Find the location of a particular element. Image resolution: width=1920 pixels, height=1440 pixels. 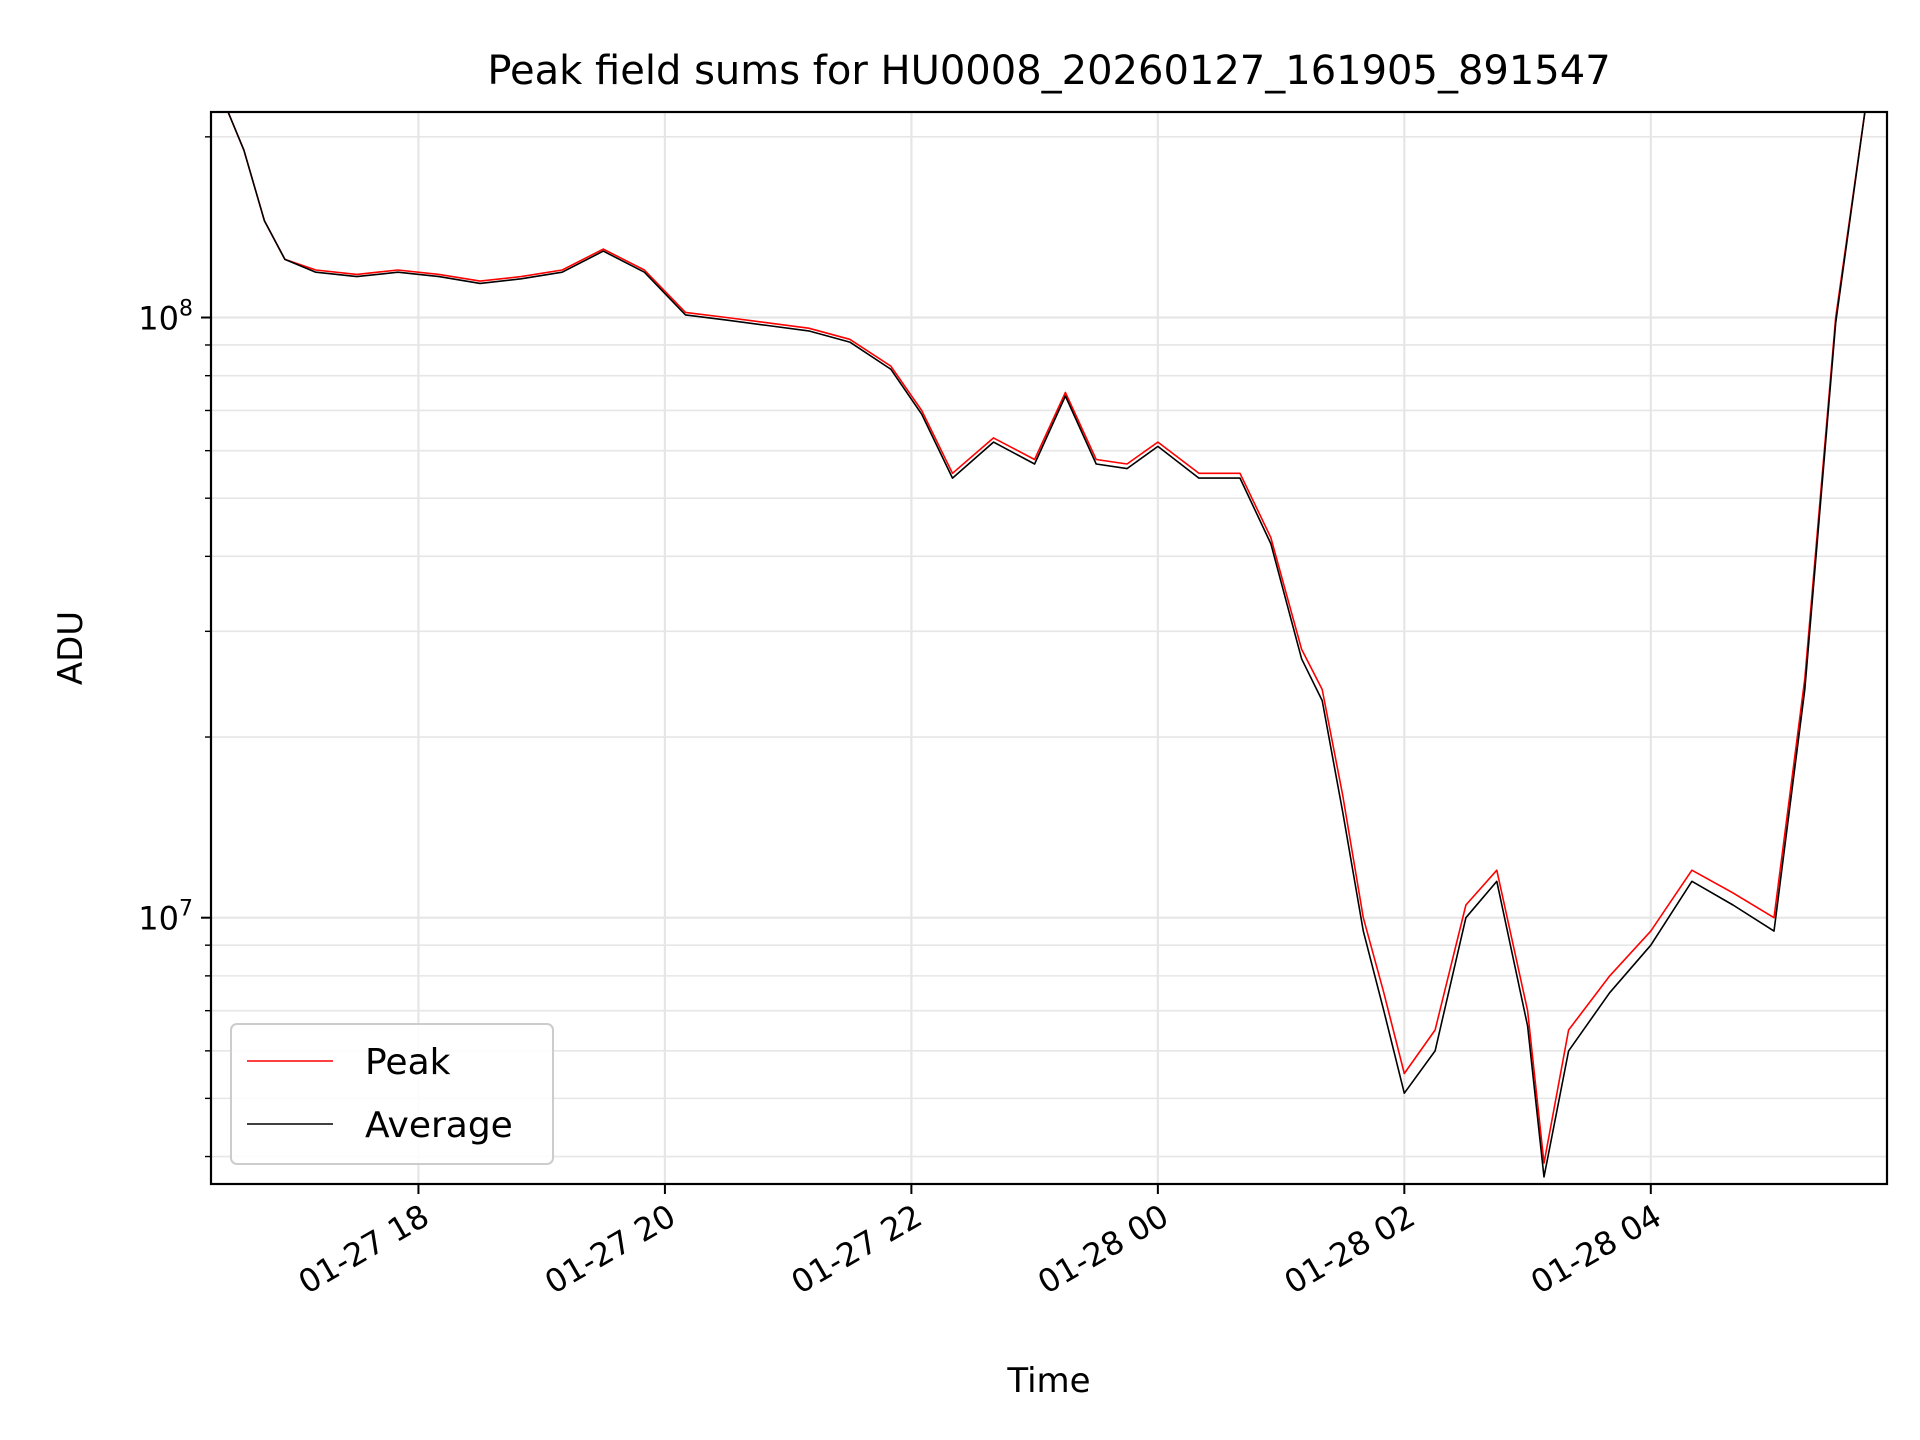

legend: Peak Average is located at coordinates (392, 1094).